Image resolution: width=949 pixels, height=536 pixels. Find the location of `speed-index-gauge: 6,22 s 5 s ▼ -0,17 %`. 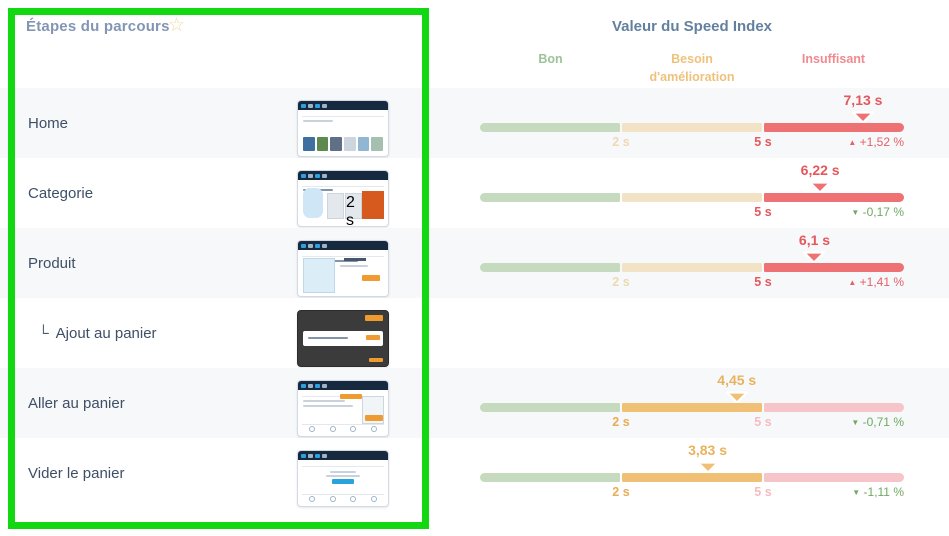

speed-index-gauge: 6,22 s 5 s ▼ -0,17 % is located at coordinates (692, 193).